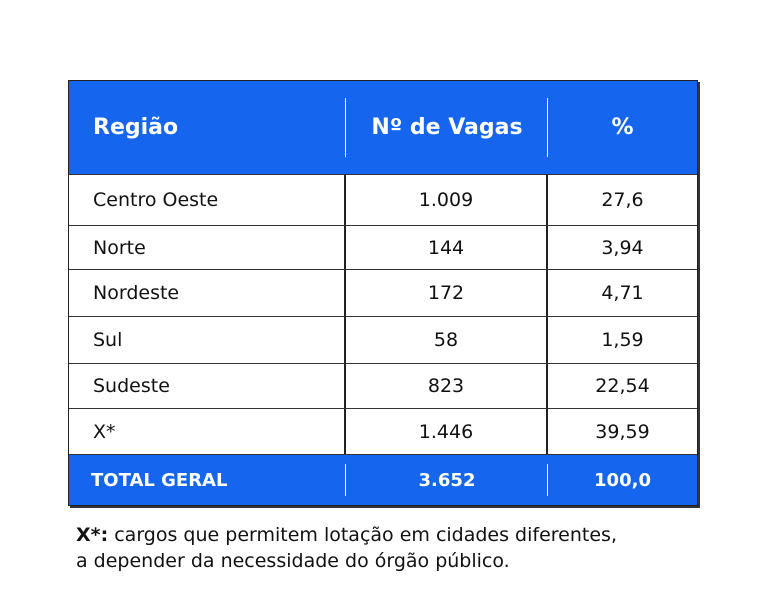 This screenshot has height=613, width=768. I want to click on header-row-cell: Região, so click(207, 127).